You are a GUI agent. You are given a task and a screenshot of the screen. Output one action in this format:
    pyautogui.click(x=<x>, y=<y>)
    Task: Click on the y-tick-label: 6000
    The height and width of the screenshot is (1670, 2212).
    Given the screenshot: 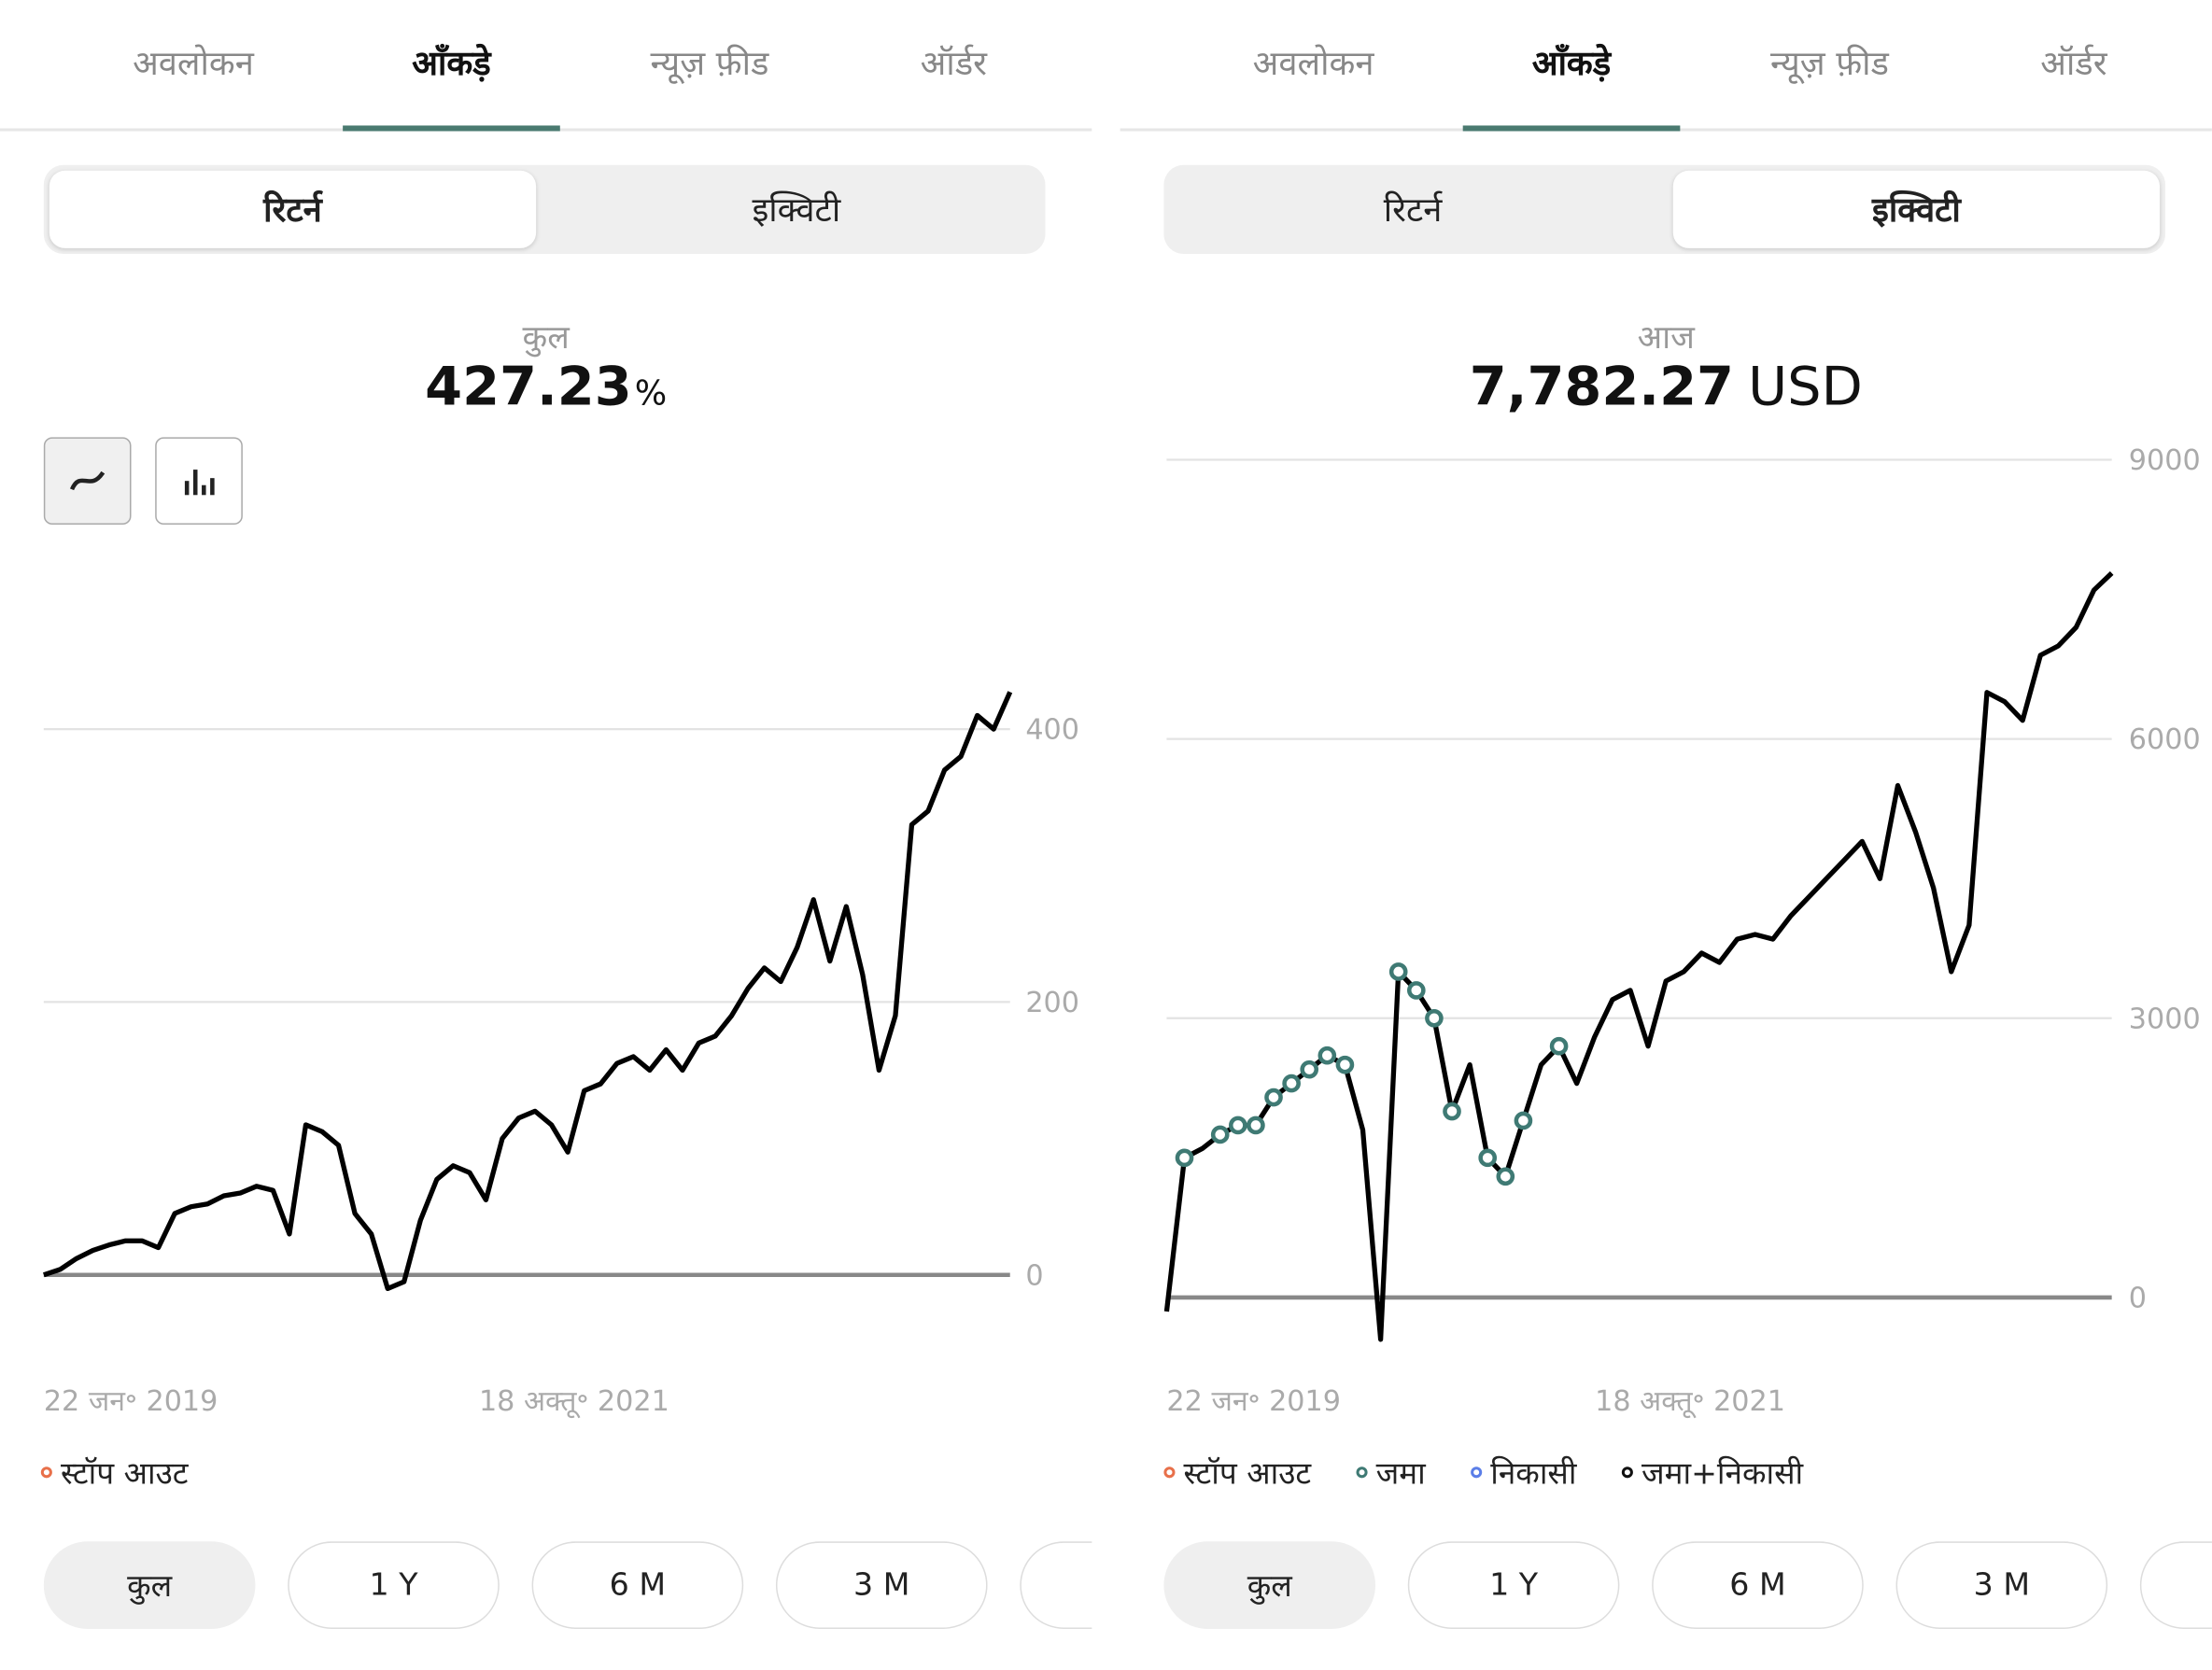 What is the action you would take?
    pyautogui.click(x=2165, y=739)
    